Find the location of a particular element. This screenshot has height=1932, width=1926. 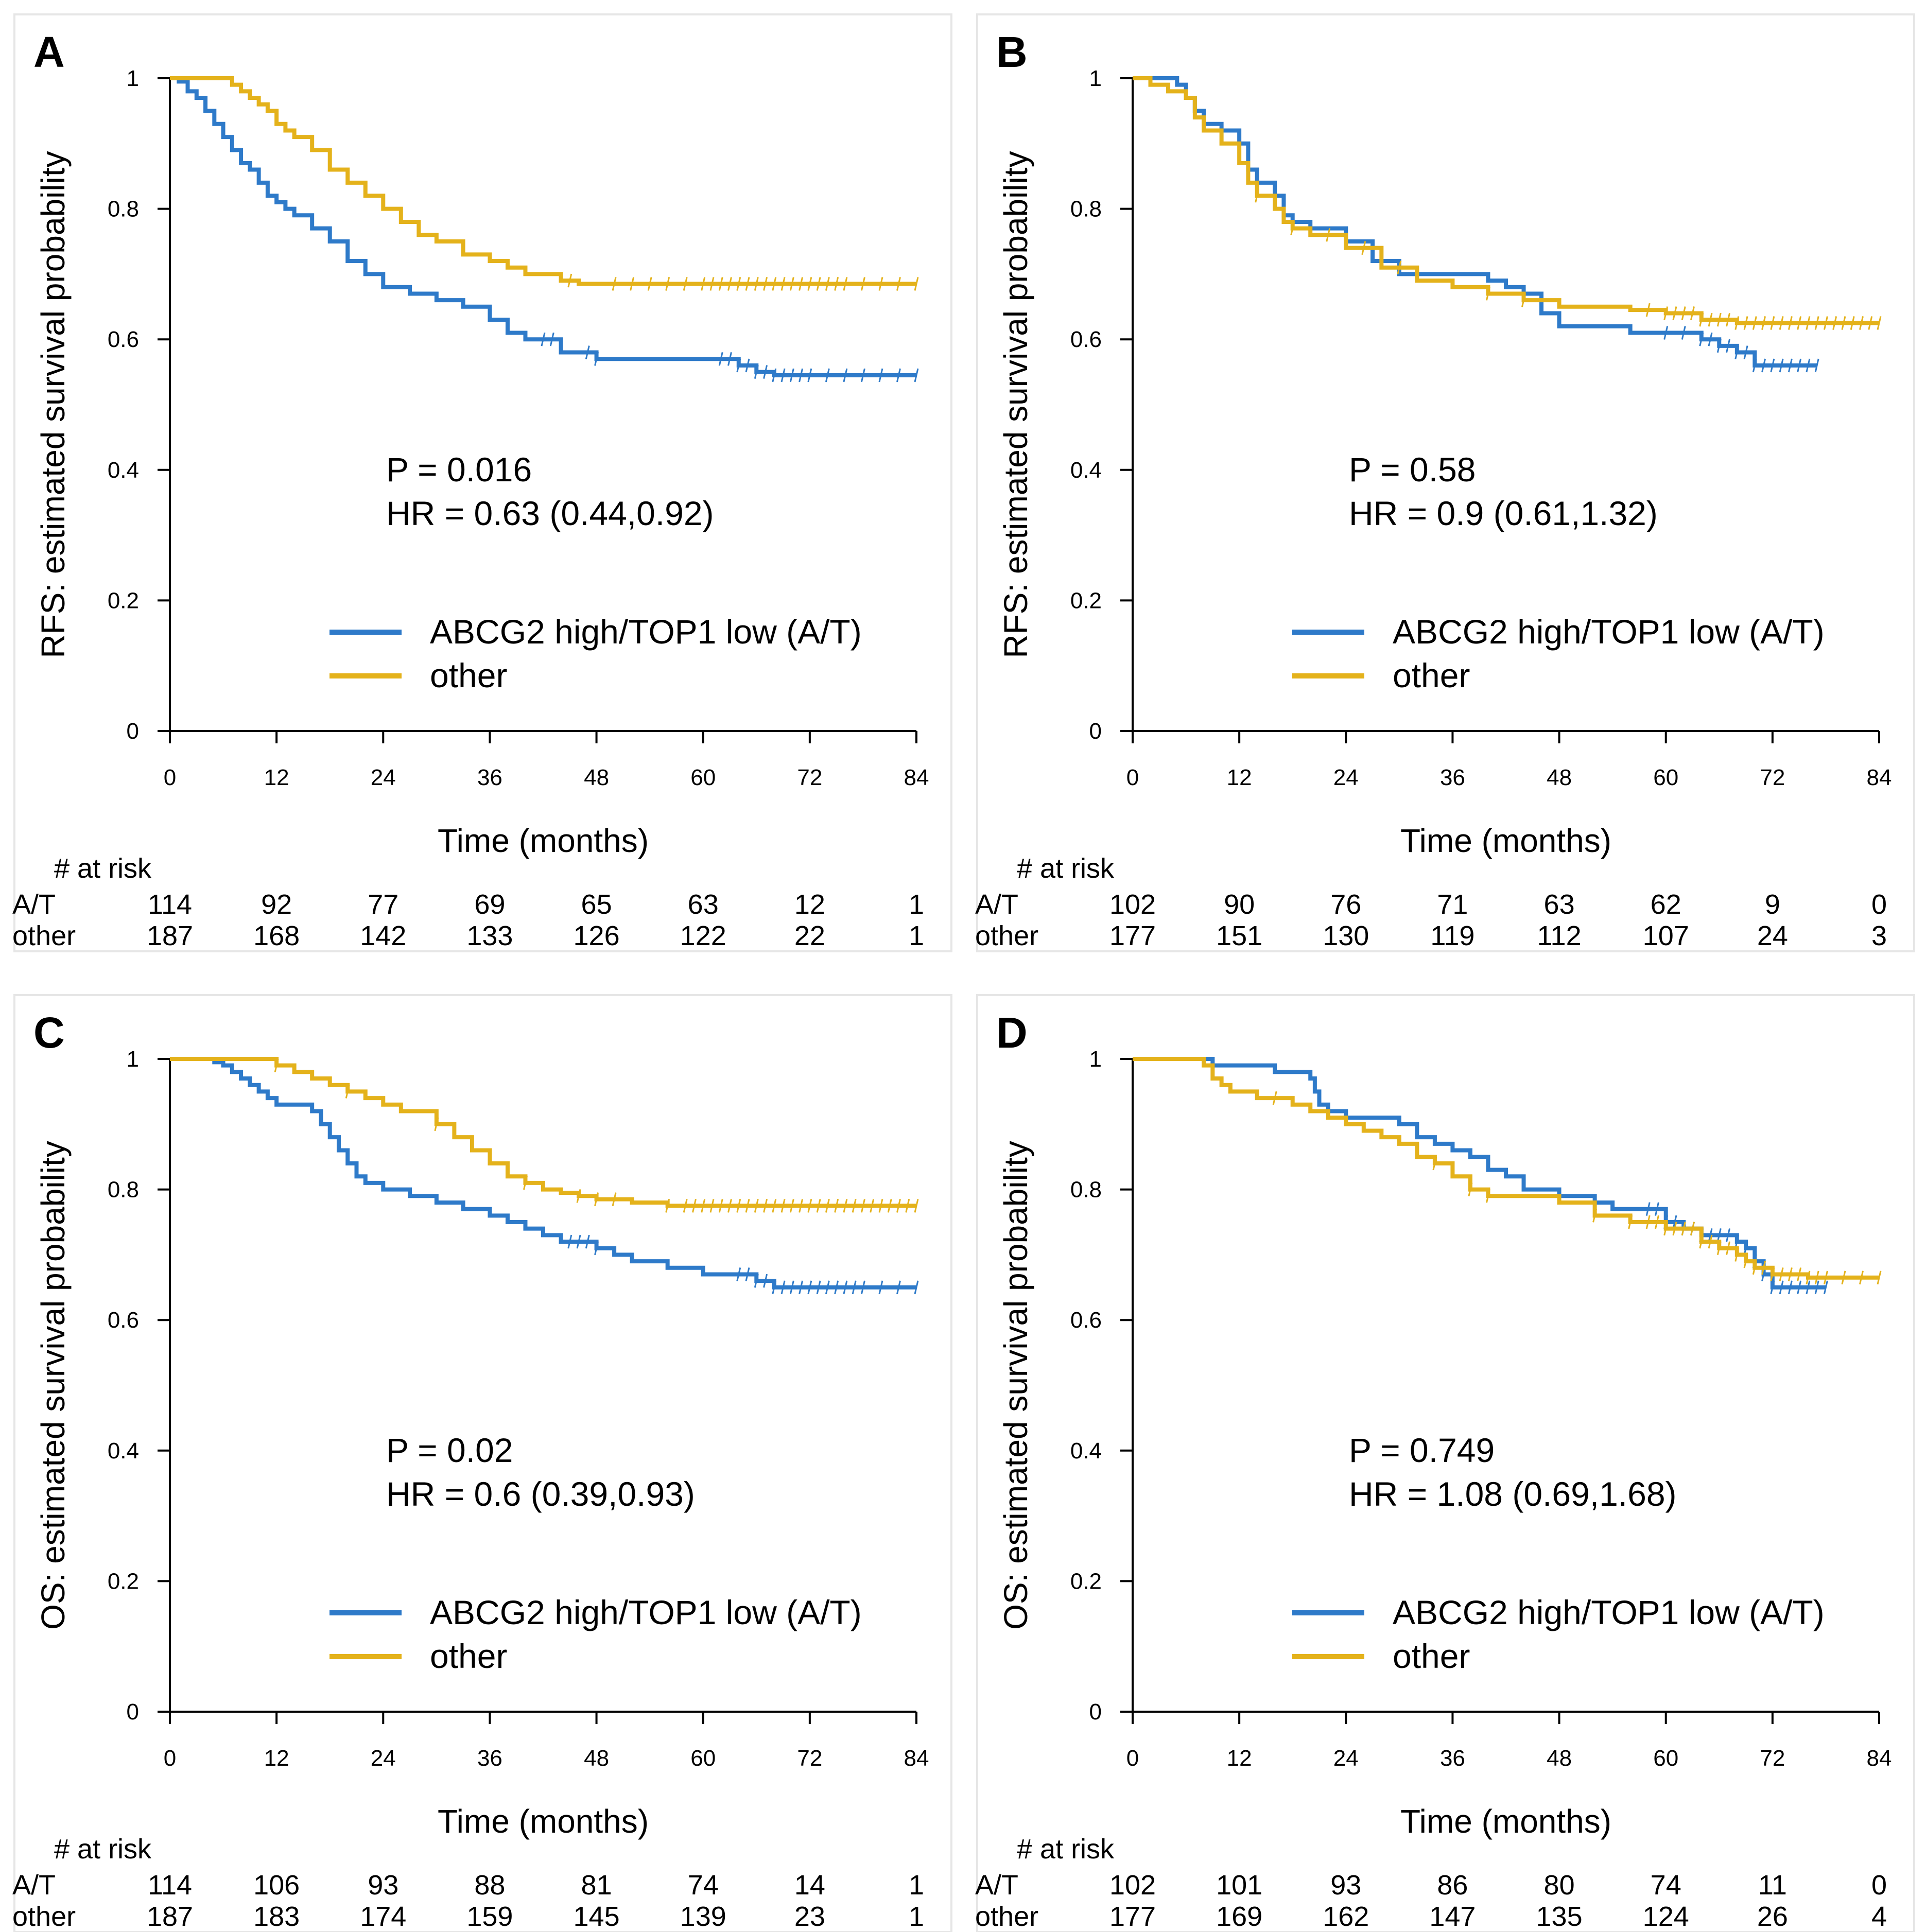

risk-count-other: 147 is located at coordinates (1452, 1916).